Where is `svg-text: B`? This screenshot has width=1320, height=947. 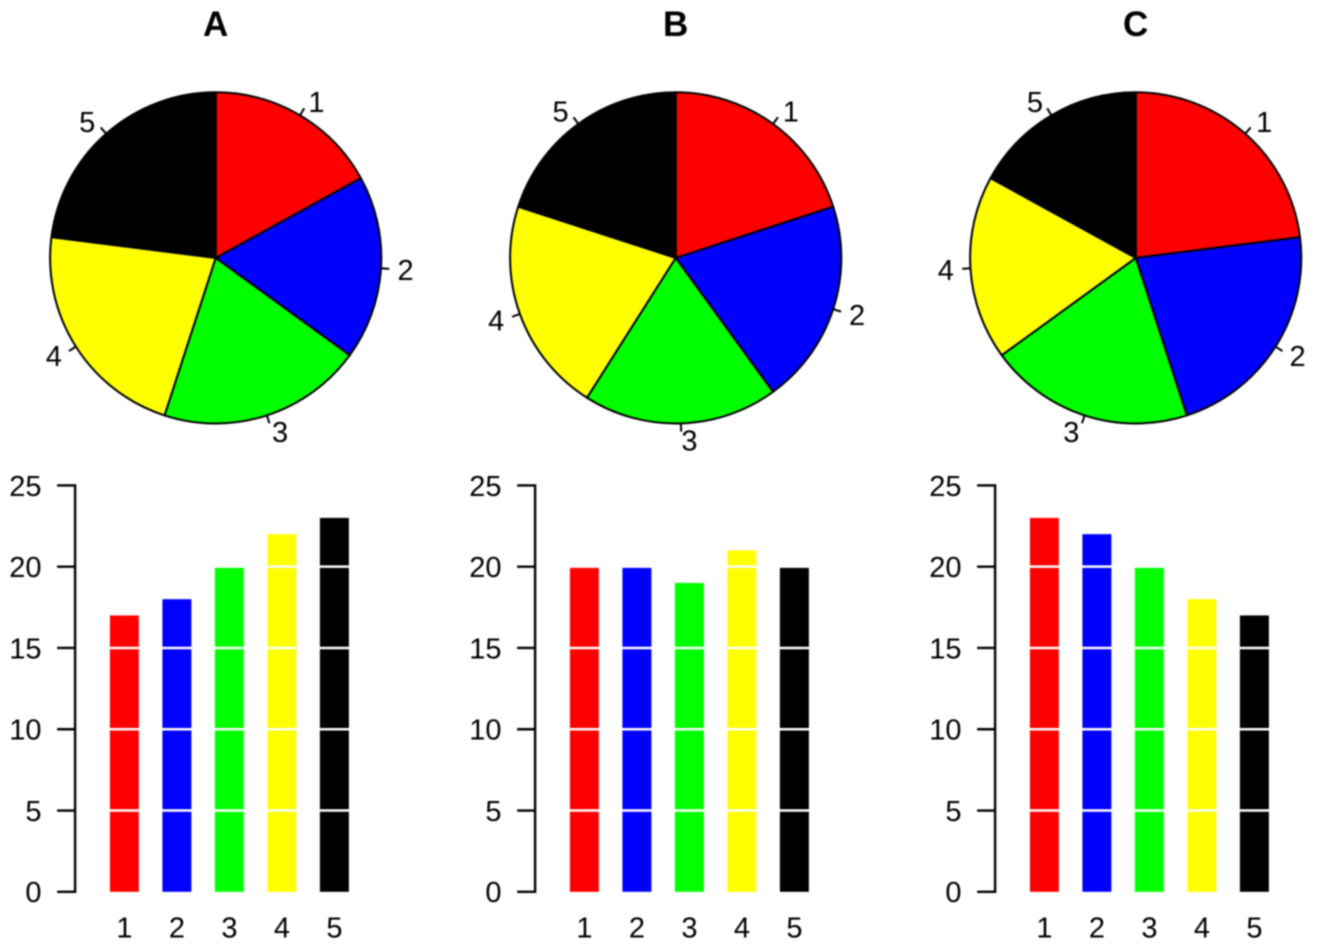
svg-text: B is located at coordinates (675, 24).